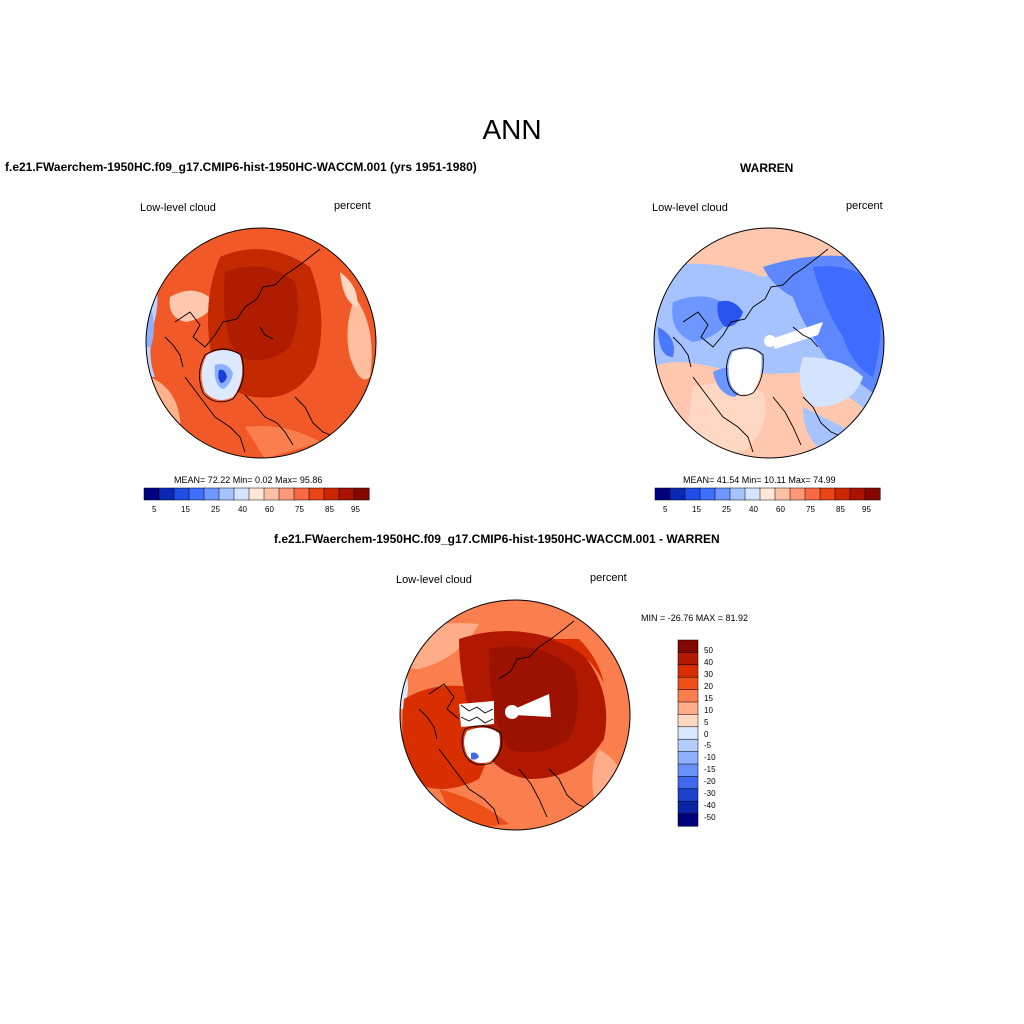 This screenshot has width=1024, height=1024. Describe the element at coordinates (695, 618) in the screenshot. I see `stats-diff: MIN = -26.76 MAX = 81.92` at that location.